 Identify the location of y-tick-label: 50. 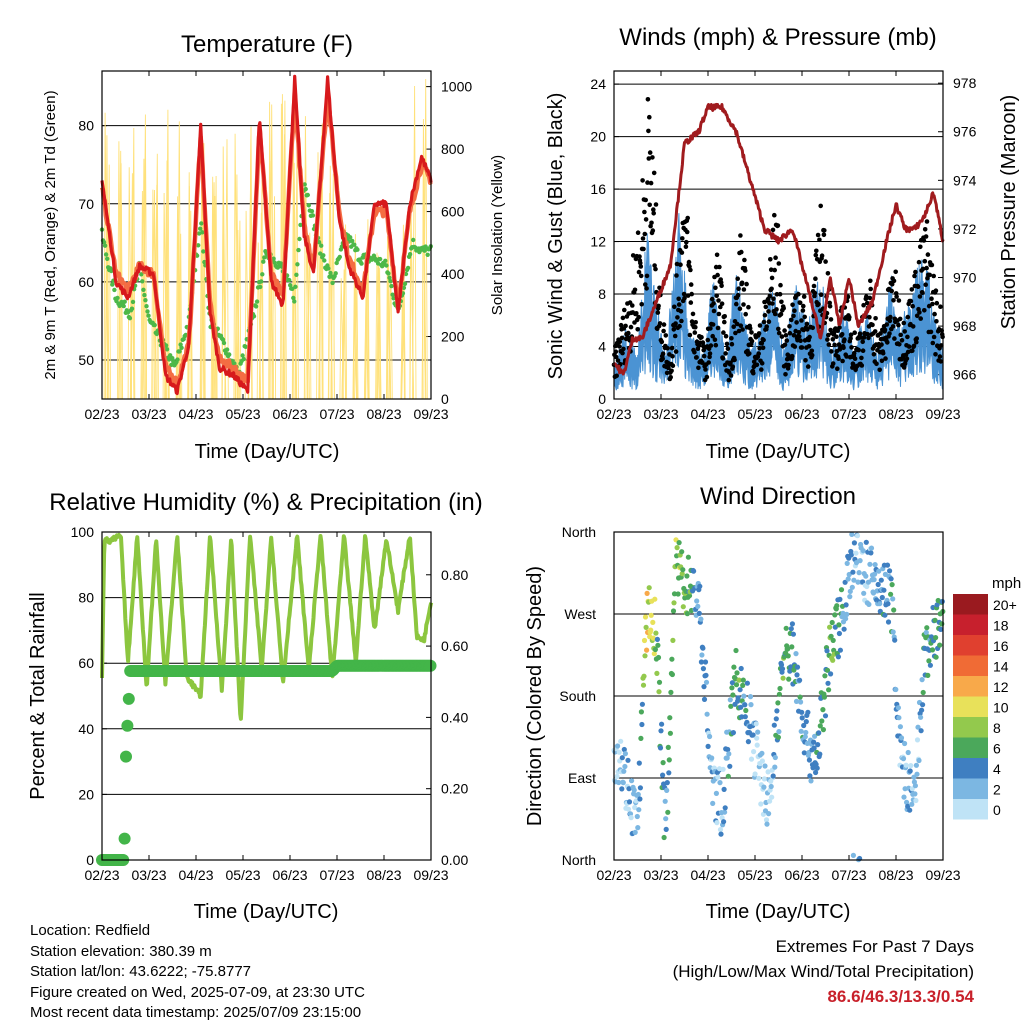
(86, 360).